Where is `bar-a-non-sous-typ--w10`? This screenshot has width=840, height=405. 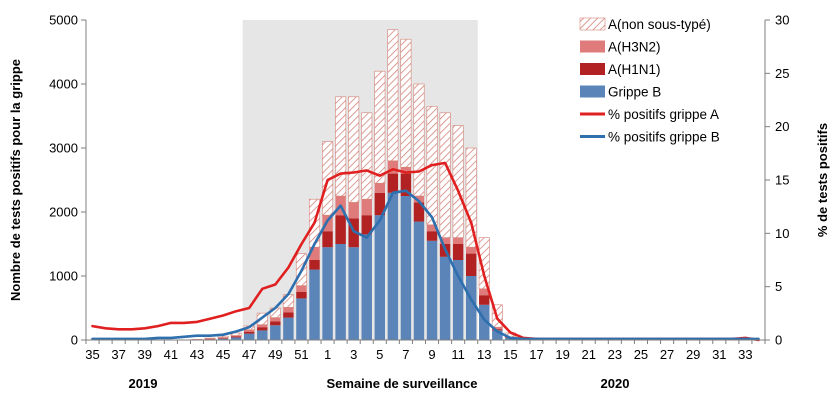
bar-a-non-sous-typ--w10 is located at coordinates (445, 175).